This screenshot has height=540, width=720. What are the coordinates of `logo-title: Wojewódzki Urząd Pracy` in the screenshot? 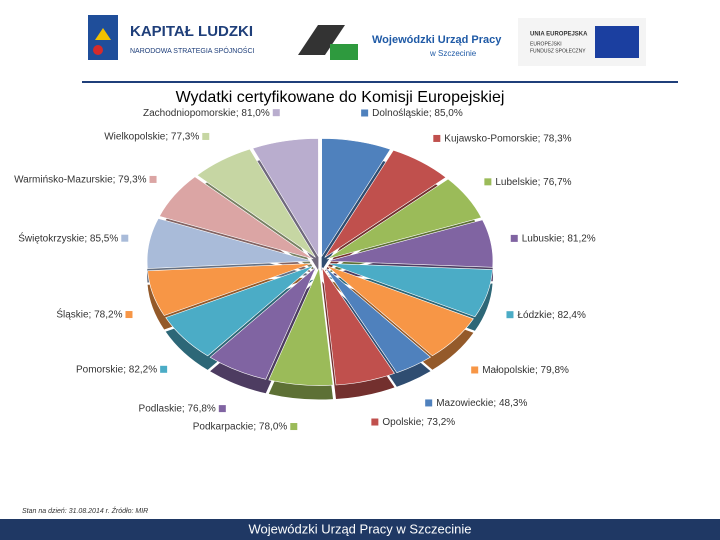 It's located at (437, 40).